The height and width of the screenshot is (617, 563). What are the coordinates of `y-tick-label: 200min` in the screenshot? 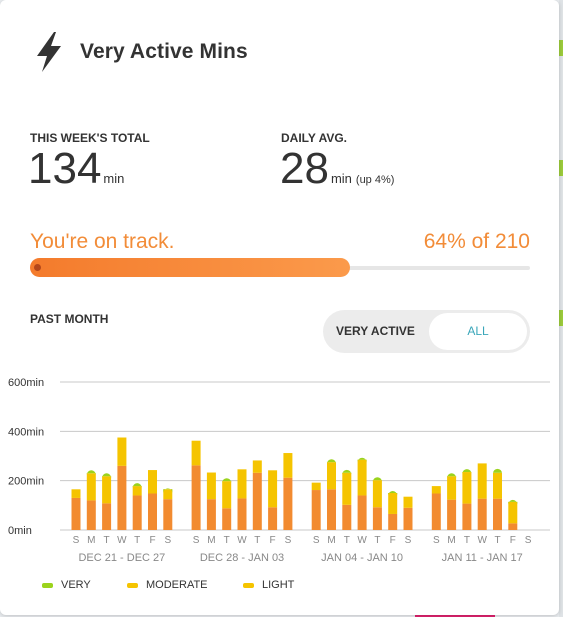 It's located at (26, 482).